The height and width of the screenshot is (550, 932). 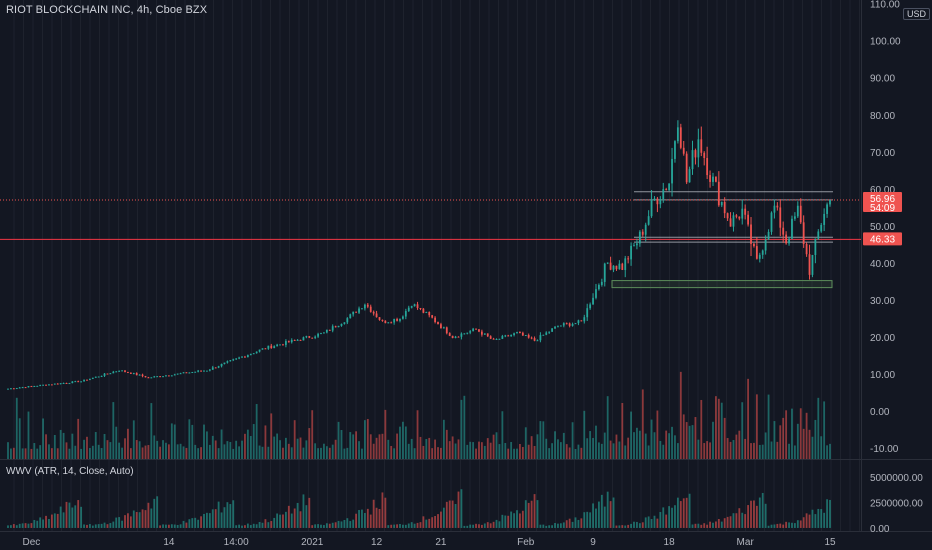 I want to click on chart-title: RIOT BLOCKCHAIN INC, 4h, Cboe BZX, so click(x=107, y=10).